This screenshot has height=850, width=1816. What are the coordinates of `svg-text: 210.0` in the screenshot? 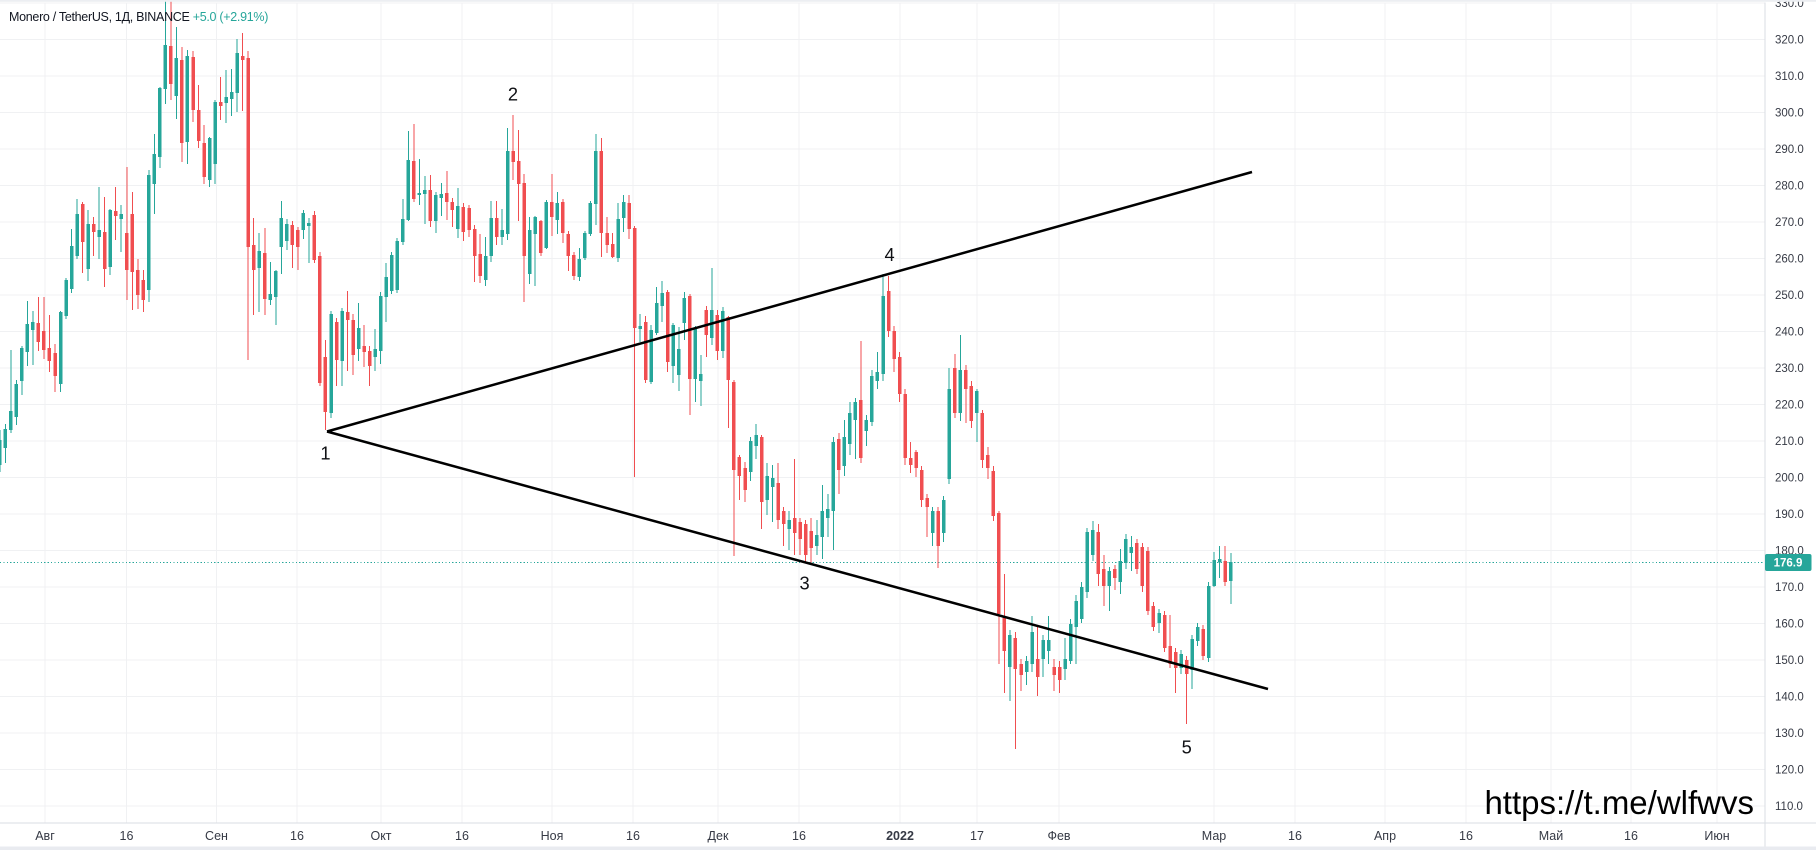 It's located at (1789, 442).